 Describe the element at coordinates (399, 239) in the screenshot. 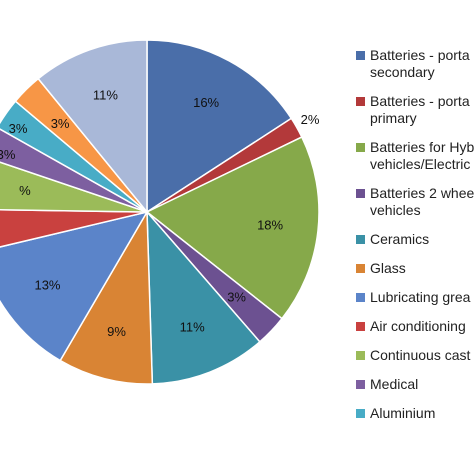

I see `legend-label: Ceramics` at that location.